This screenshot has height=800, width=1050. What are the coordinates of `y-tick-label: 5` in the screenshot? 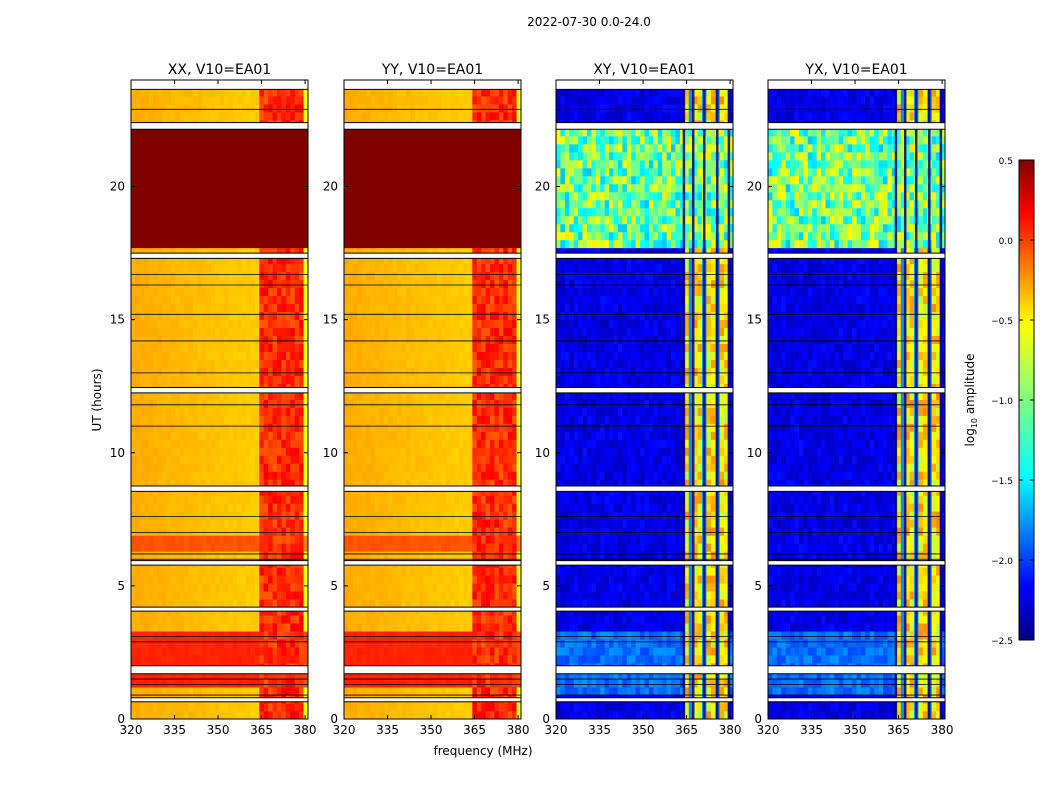 It's located at (121, 586).